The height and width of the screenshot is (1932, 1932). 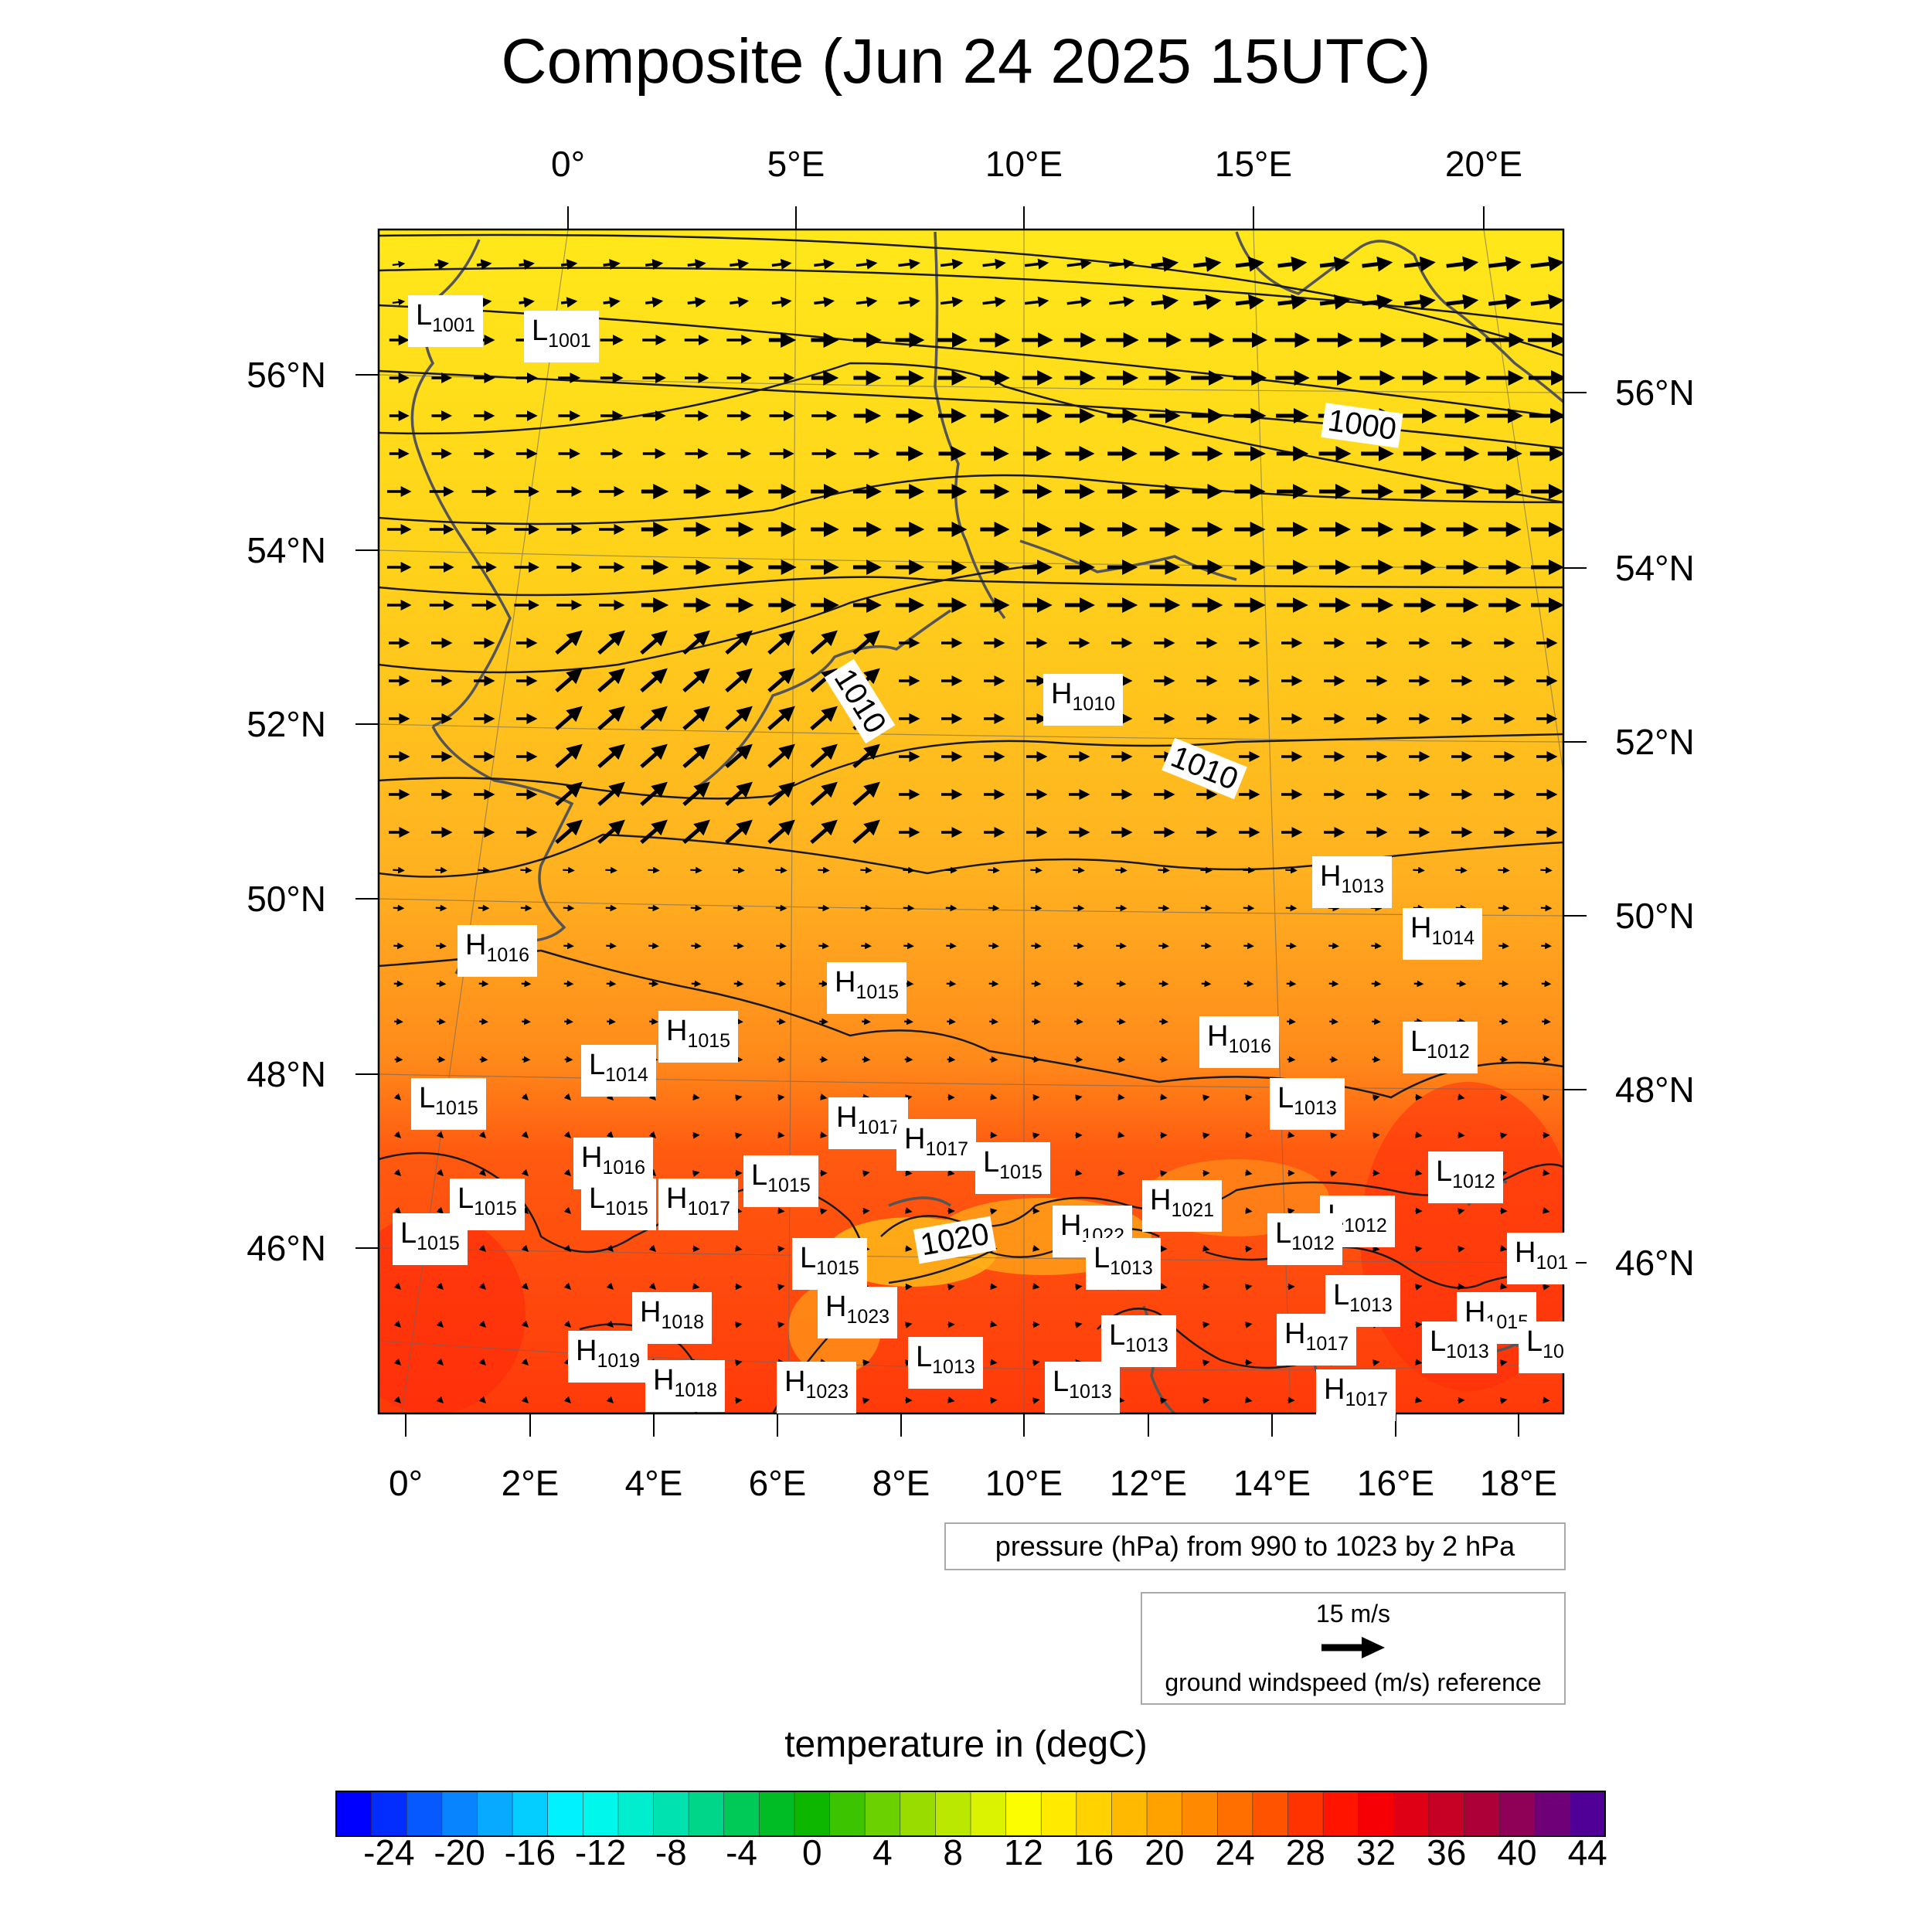 I want to click on colorbar-tick-label: 8, so click(x=953, y=1852).